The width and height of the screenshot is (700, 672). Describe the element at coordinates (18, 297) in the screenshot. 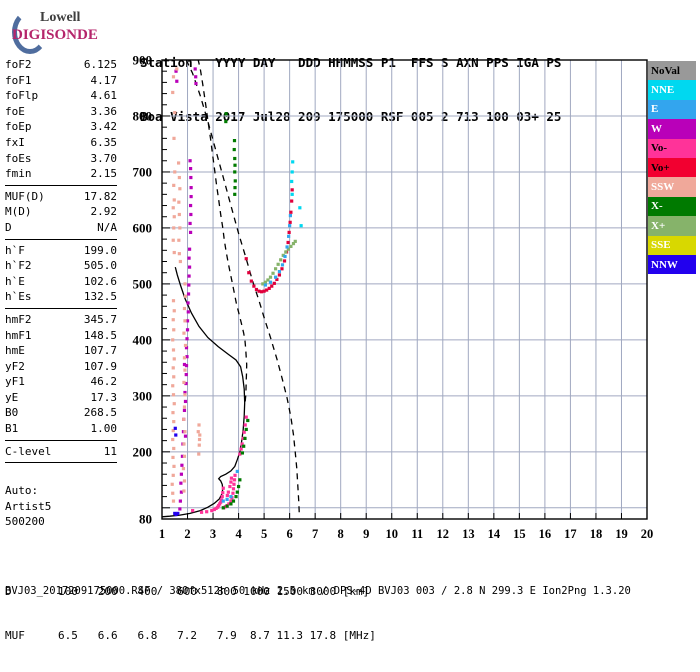

I see `param-key: h`Es` at that location.